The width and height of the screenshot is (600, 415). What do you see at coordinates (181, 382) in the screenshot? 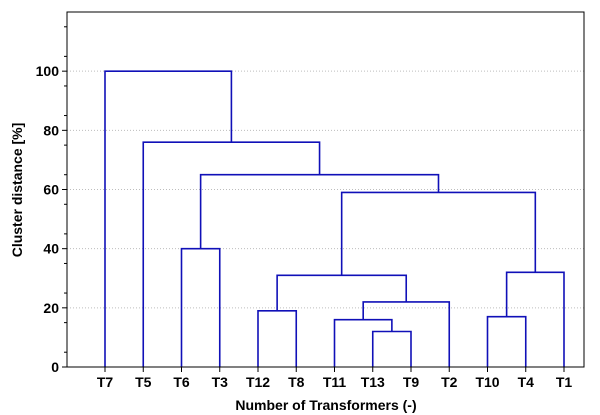
I see `x-tick-label-T6: T6` at bounding box center [181, 382].